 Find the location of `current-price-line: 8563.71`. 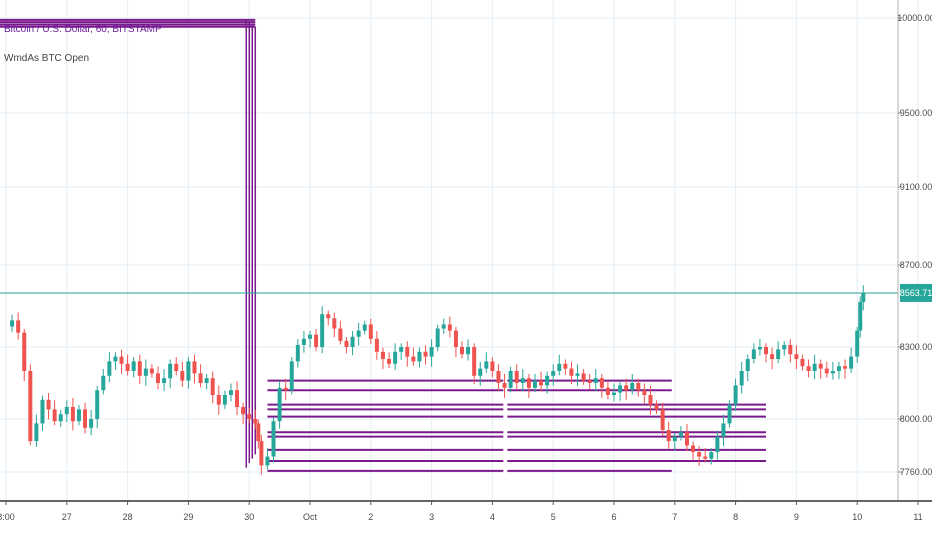

current-price-line: 8563.71 is located at coordinates (466, 292).